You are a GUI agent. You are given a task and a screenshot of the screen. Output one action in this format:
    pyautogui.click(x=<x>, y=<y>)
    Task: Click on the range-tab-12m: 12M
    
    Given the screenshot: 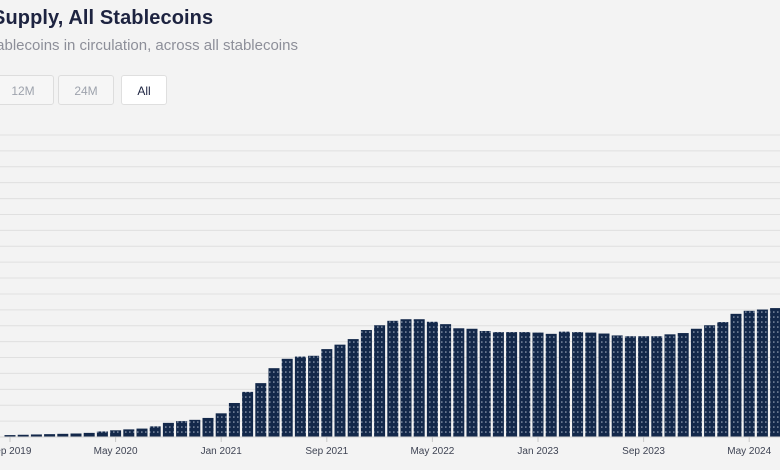 What is the action you would take?
    pyautogui.click(x=27, y=90)
    